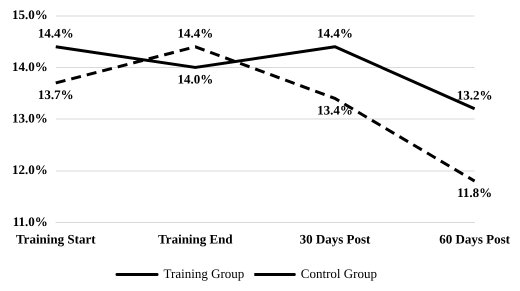  What do you see at coordinates (56, 94) in the screenshot?
I see `data-label: 13.7%` at bounding box center [56, 94].